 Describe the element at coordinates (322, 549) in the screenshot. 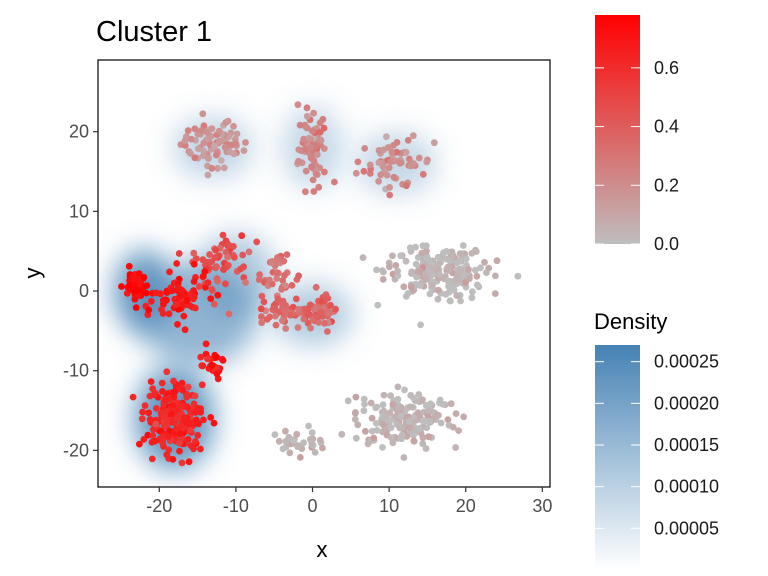

I see `x-axis-label: x` at that location.